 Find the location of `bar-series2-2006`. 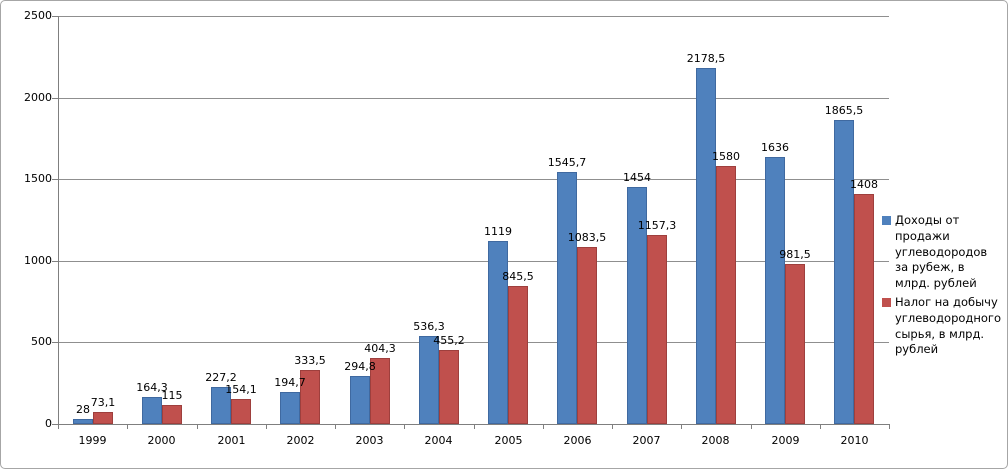

bar-series2-2006 is located at coordinates (587, 335).